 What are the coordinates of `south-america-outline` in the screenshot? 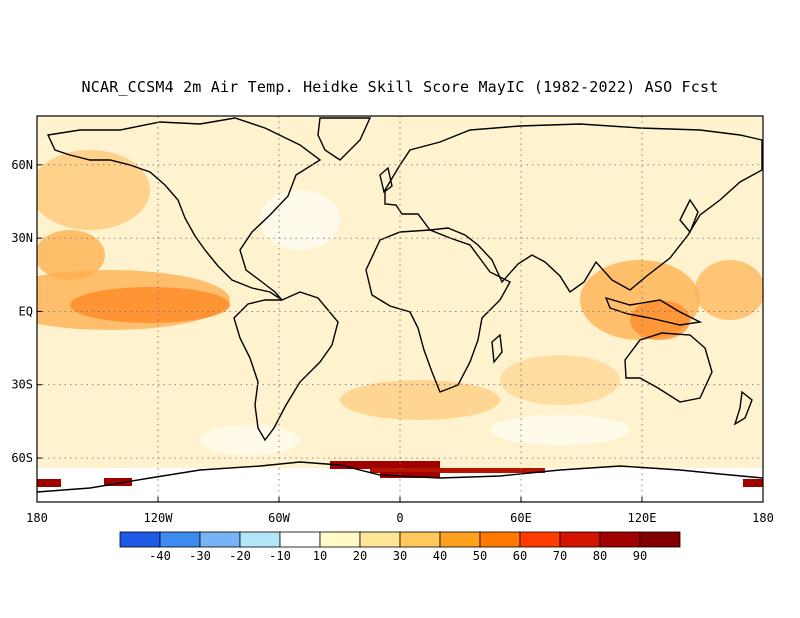 It's located at (286, 366).